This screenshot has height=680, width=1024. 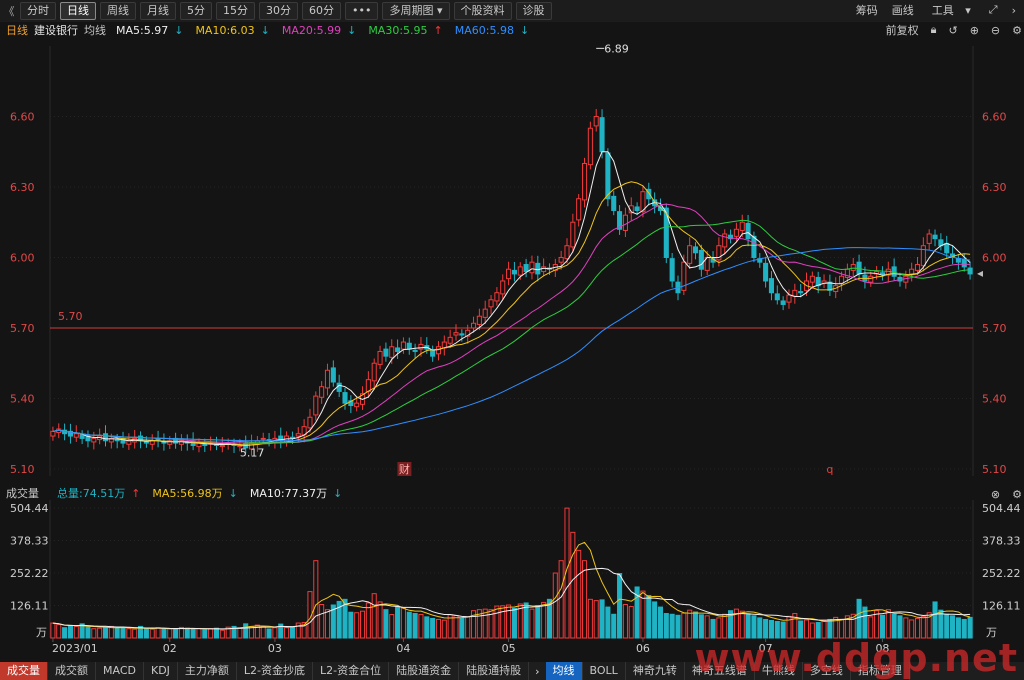 What do you see at coordinates (118, 11) in the screenshot?
I see `tab-period-weekly: 周线` at bounding box center [118, 11].